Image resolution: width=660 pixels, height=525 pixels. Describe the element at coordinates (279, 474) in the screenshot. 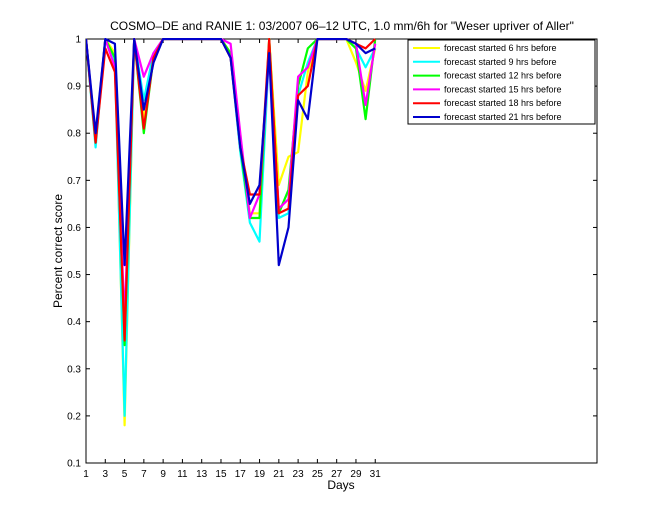

I see `x-tick-label: 21` at that location.